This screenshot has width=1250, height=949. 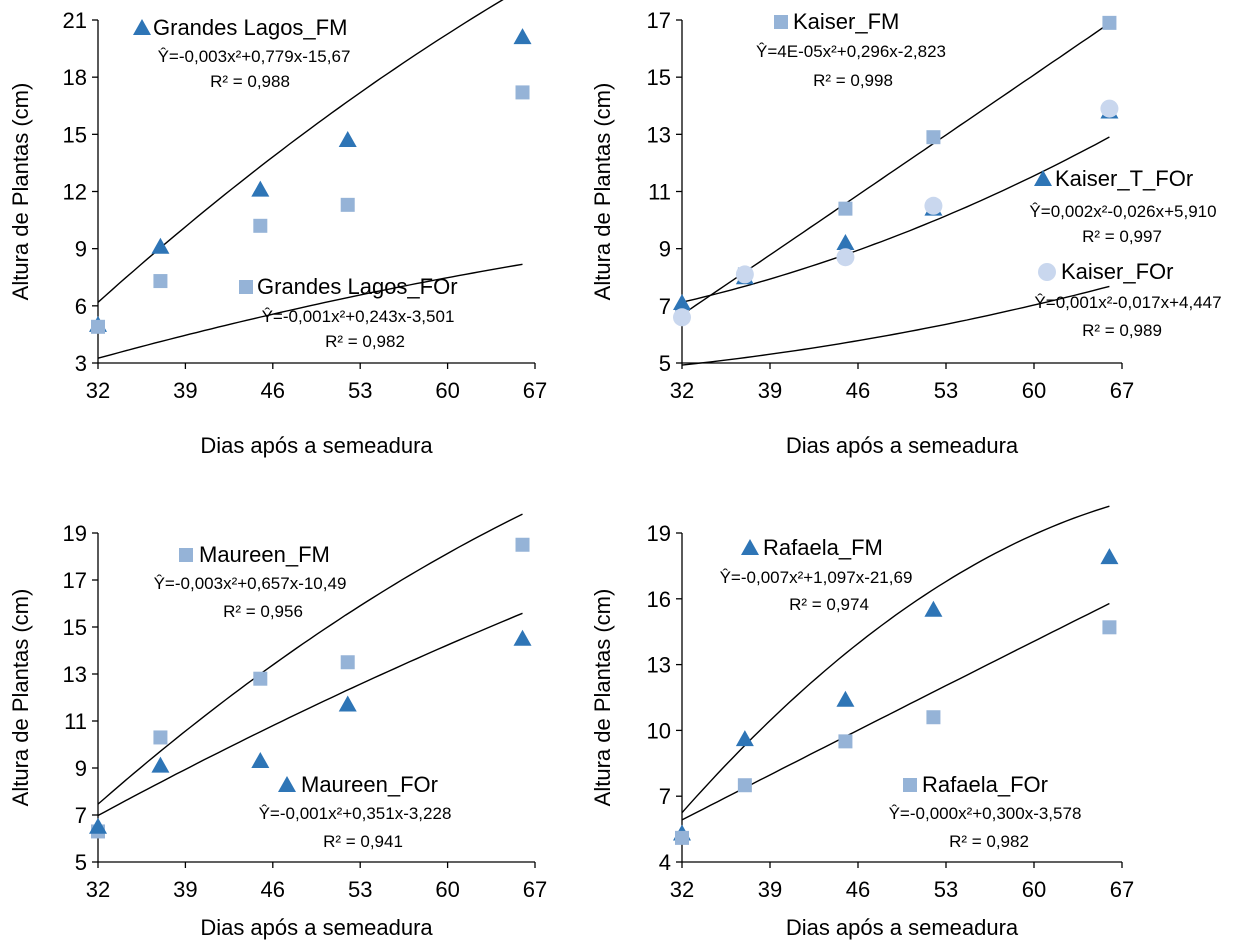 I want to click on series-label: Rafaela_FOr, so click(x=985, y=784).